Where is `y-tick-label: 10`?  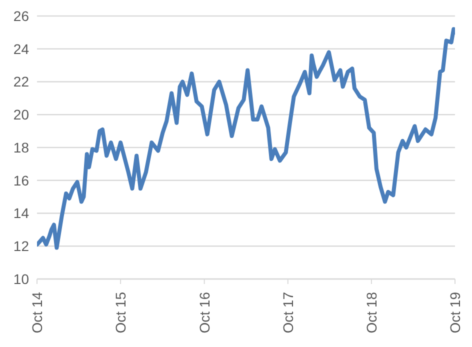 y-tick-label: 10 is located at coordinates (21, 278).